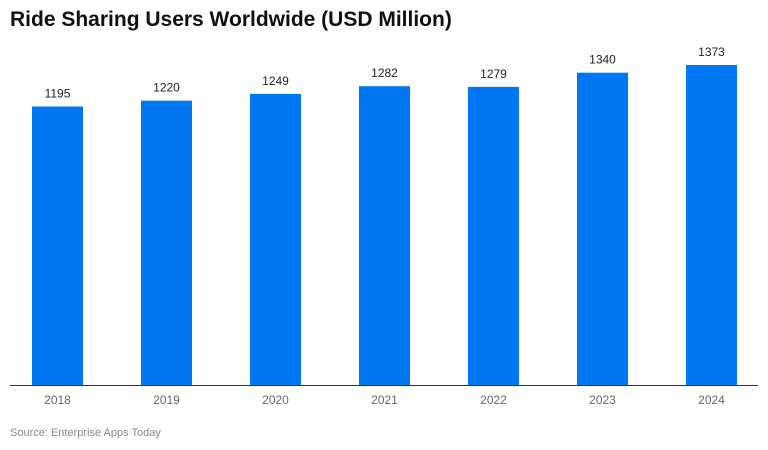 Image resolution: width=768 pixels, height=450 pixels. I want to click on source-note: Source: Enterprise Apps Today, so click(85, 433).